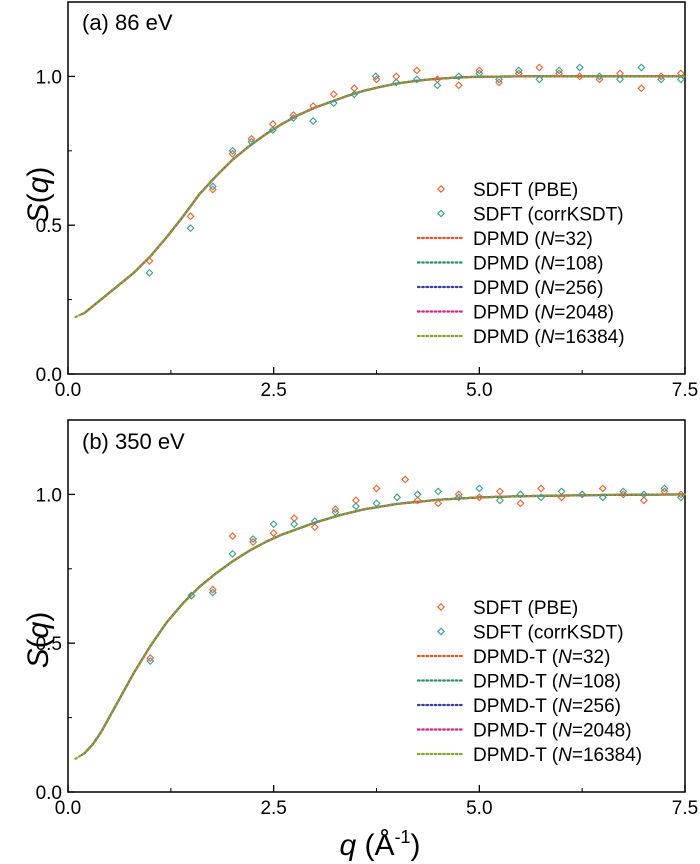 The image size is (700, 864). I want to click on y-axis-title-a: S(q), so click(38, 195).